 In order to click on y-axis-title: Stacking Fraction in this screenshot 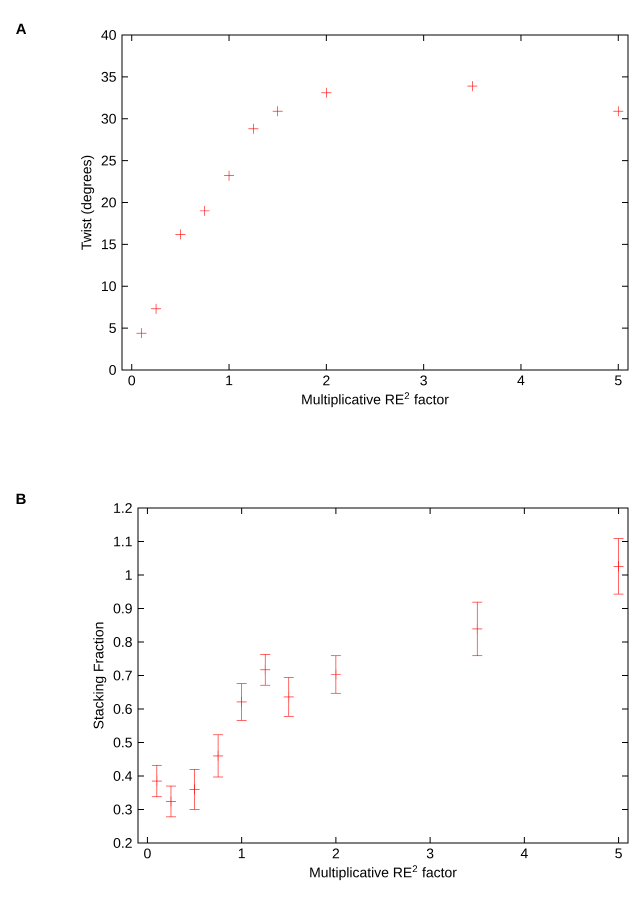, I will do `click(99, 675)`.